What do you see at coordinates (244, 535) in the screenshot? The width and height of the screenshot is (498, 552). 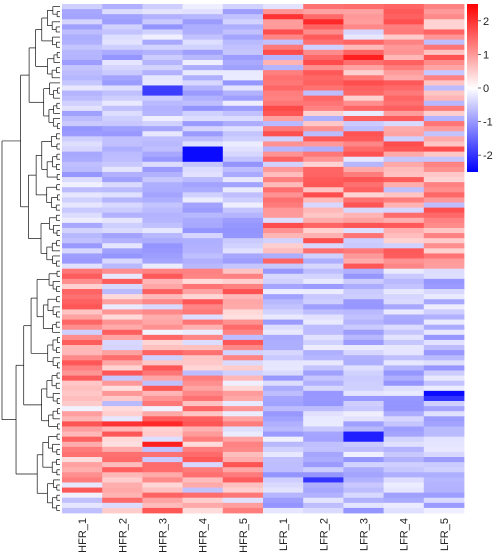 I see `column-label-hfr-5: HFR_5` at bounding box center [244, 535].